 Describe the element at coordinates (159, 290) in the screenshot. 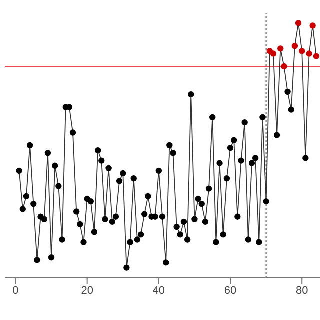

I see `x-tick-label: 40` at that location.